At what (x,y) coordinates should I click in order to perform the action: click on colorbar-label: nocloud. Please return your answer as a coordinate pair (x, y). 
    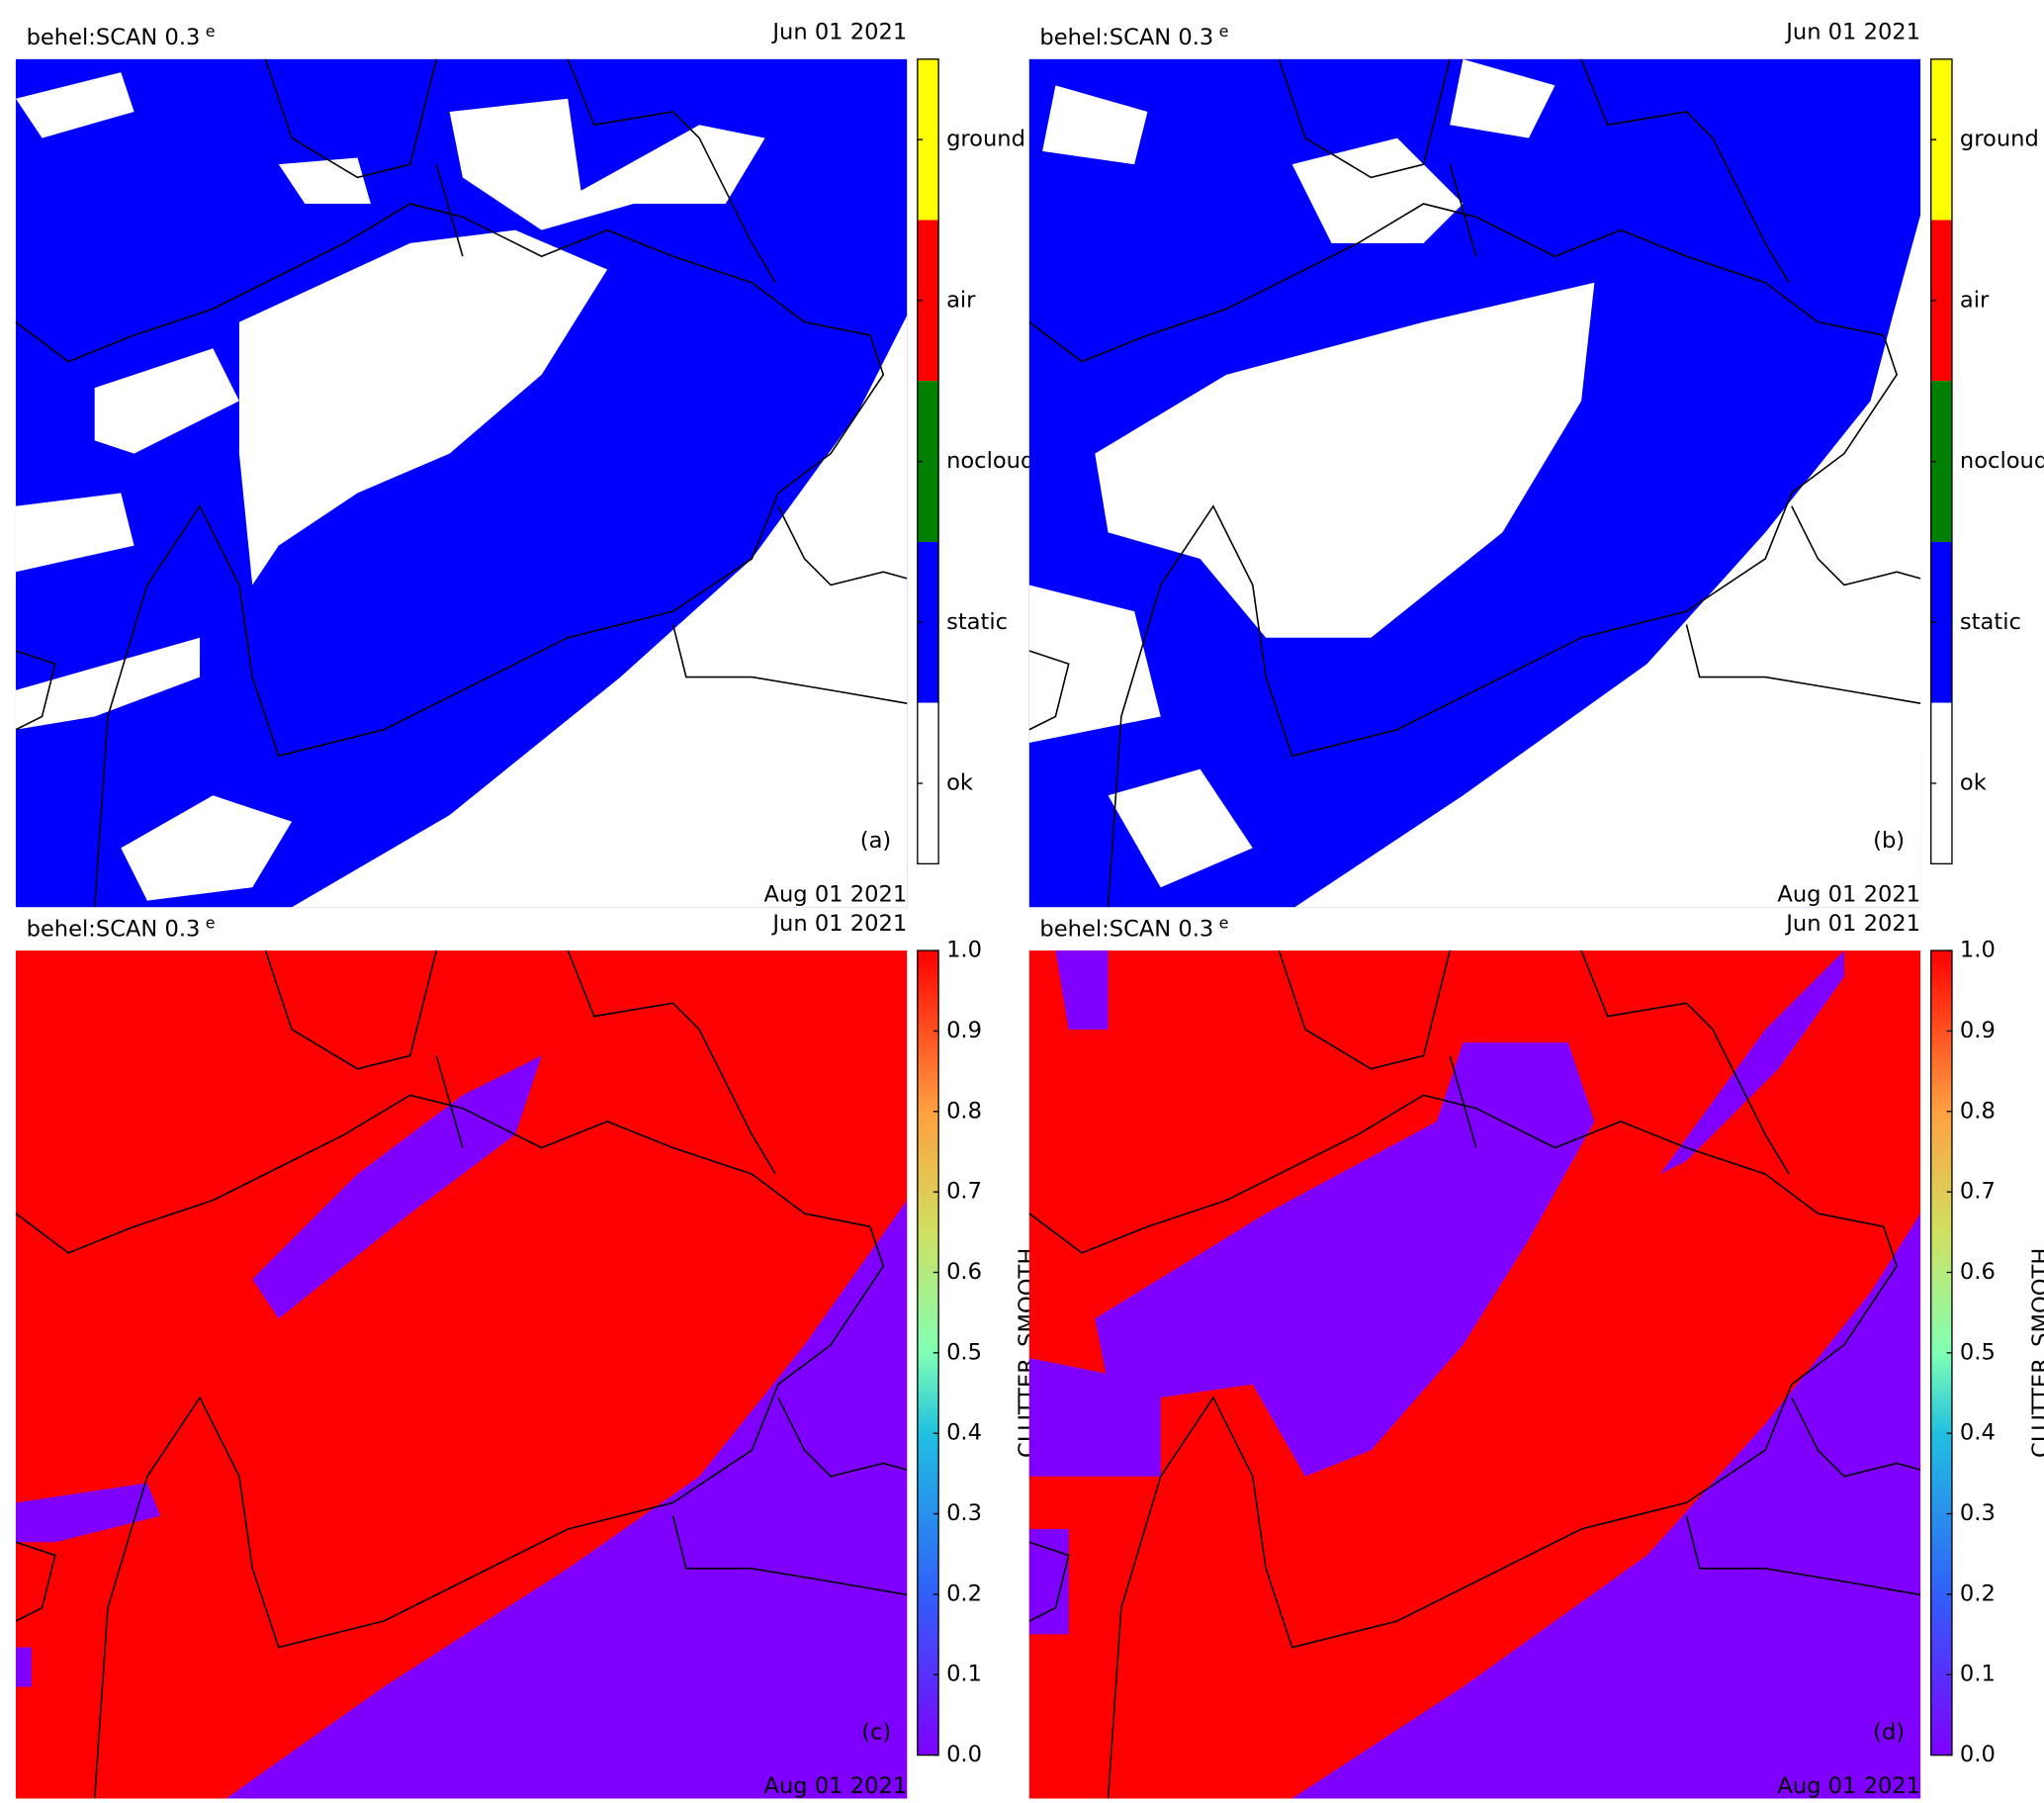
    Looking at the image, I should click on (2002, 461).